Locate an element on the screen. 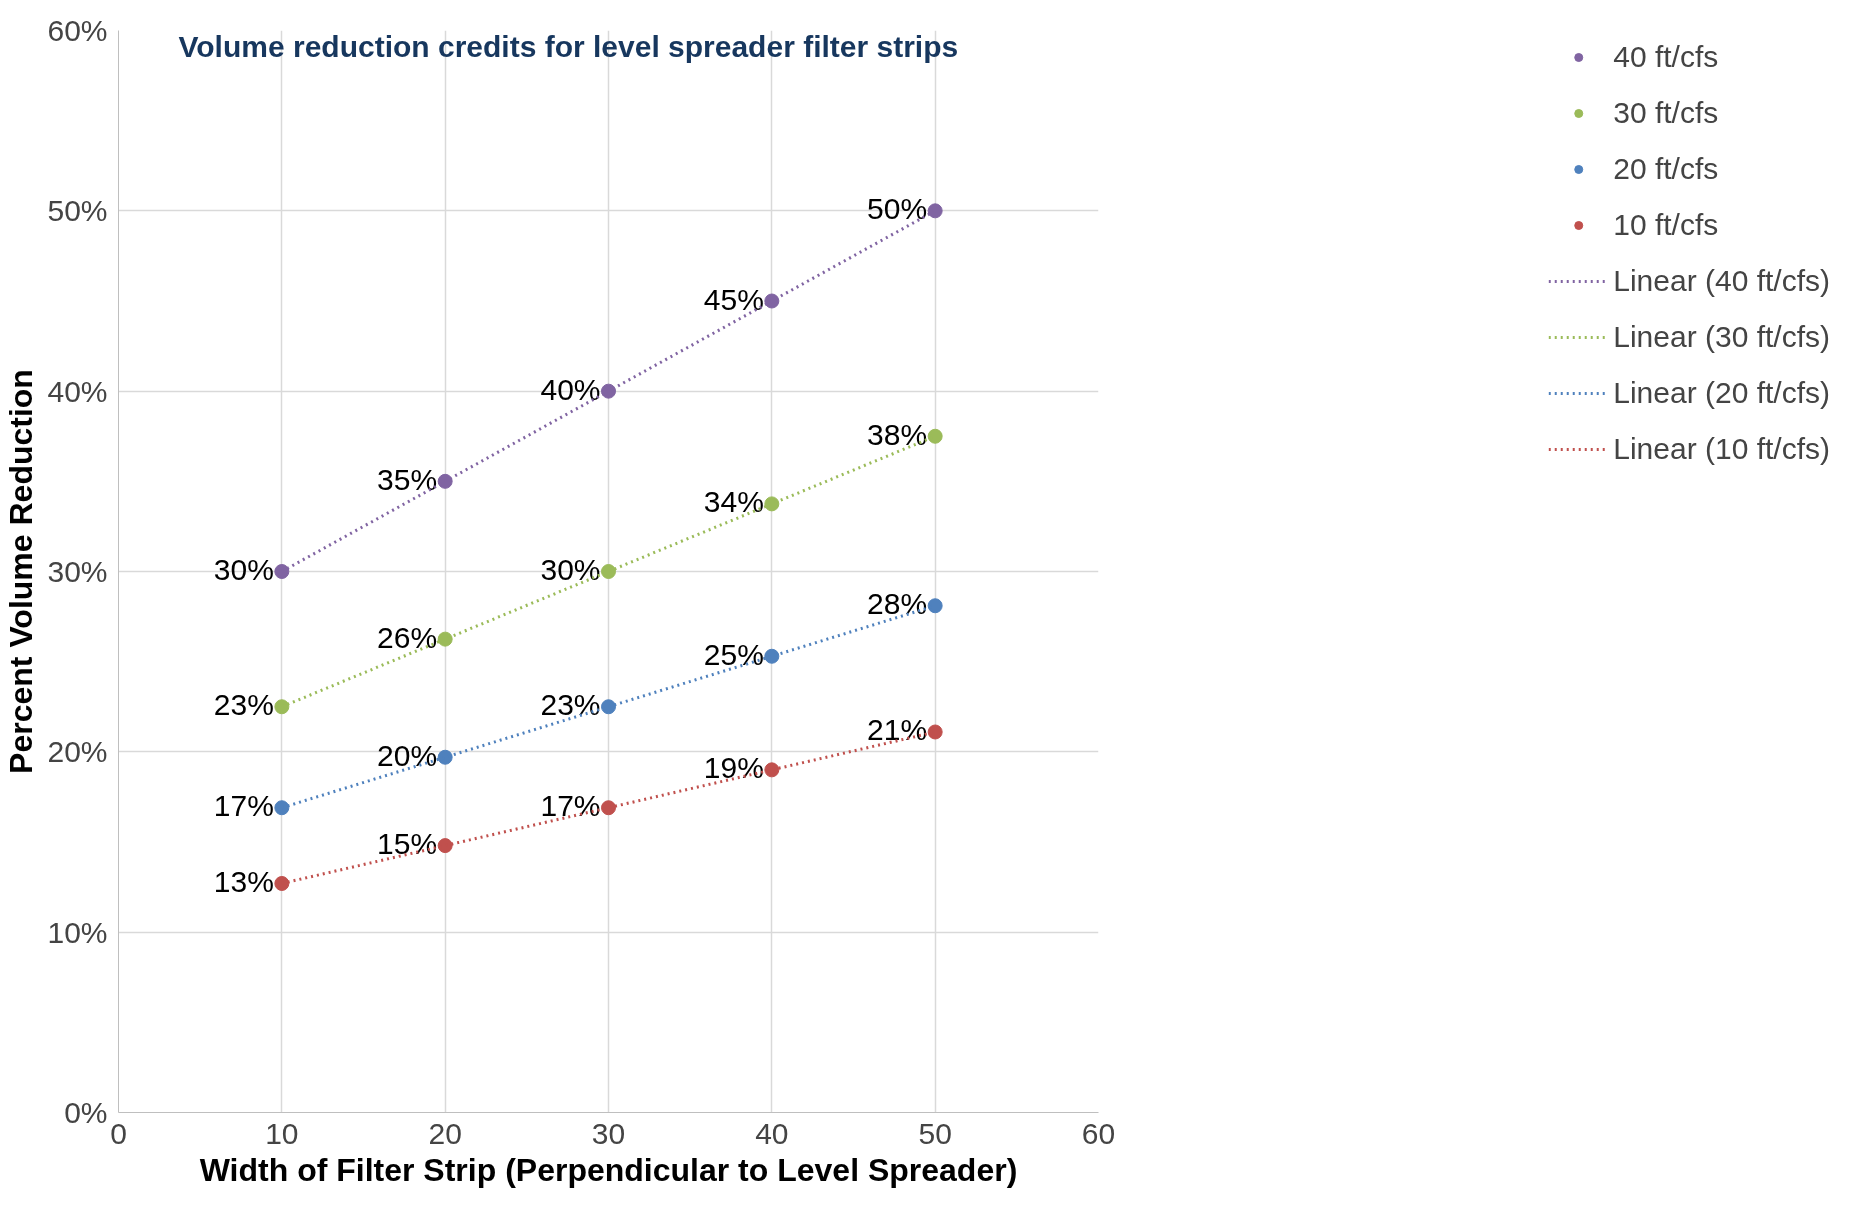  data-label: 19% is located at coordinates (733, 768).